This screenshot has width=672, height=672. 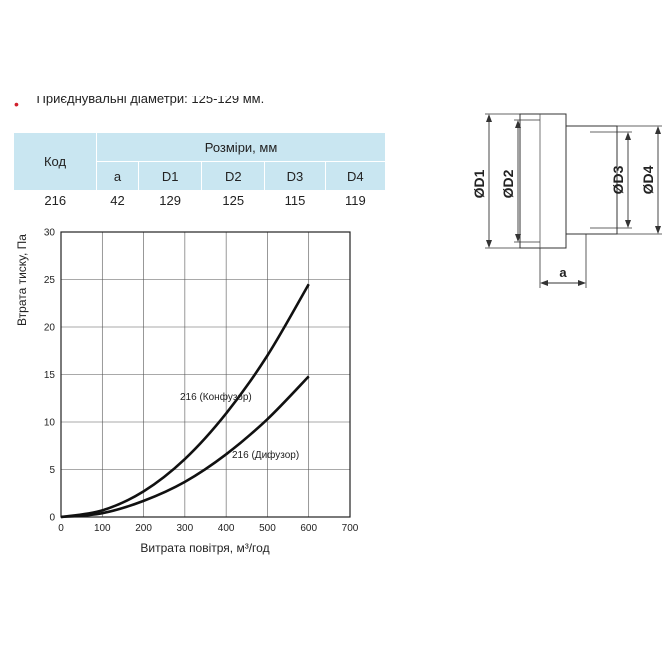 What do you see at coordinates (295, 200) in the screenshot?
I see `cell-d3: 115` at bounding box center [295, 200].